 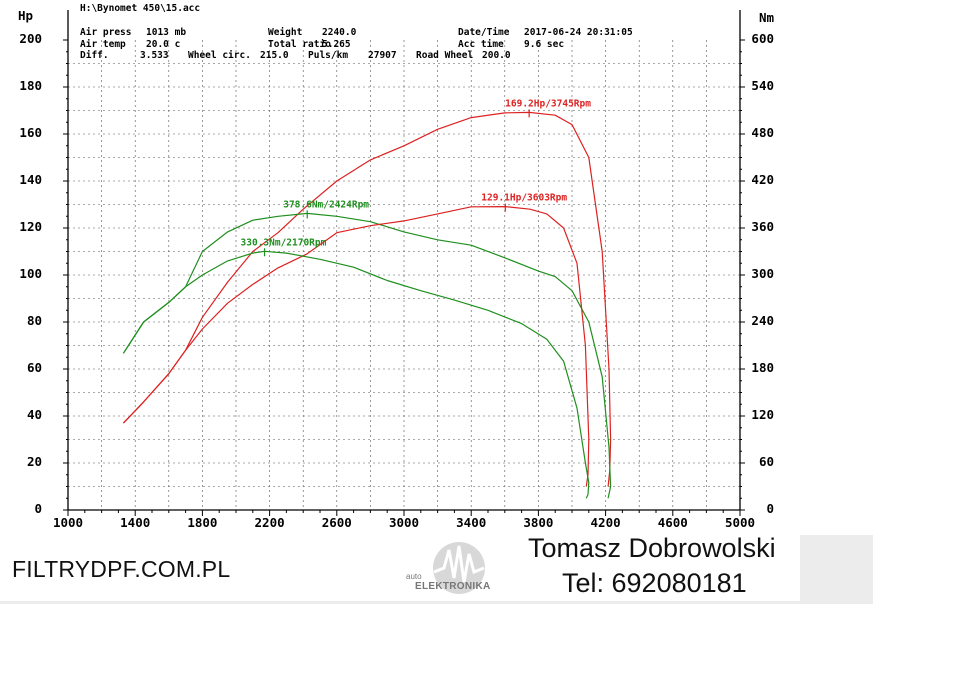 What do you see at coordinates (166, 32) in the screenshot?
I see `air-press-value: 1013 mb` at bounding box center [166, 32].